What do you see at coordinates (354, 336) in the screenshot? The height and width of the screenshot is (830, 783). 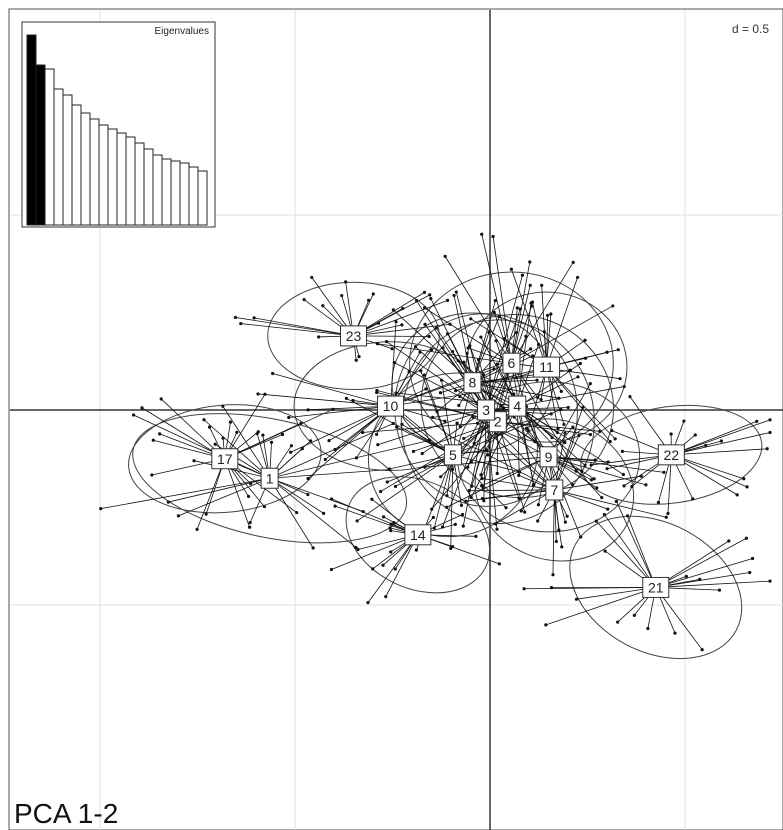 I see `group-label: 23` at bounding box center [354, 336].